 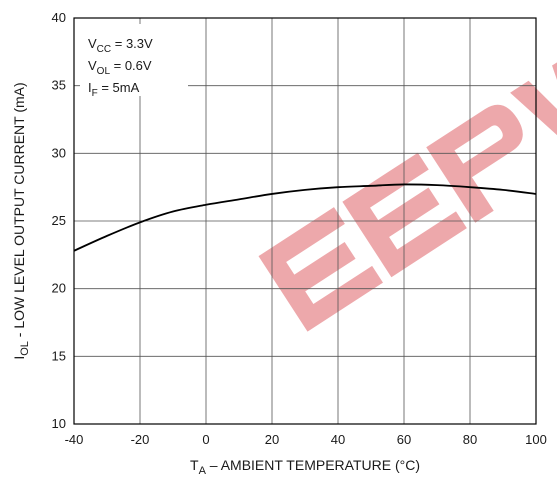 I want to click on x-tick-labels: -40 -20 0 20 40 60 80 100, so click(x=306, y=439).